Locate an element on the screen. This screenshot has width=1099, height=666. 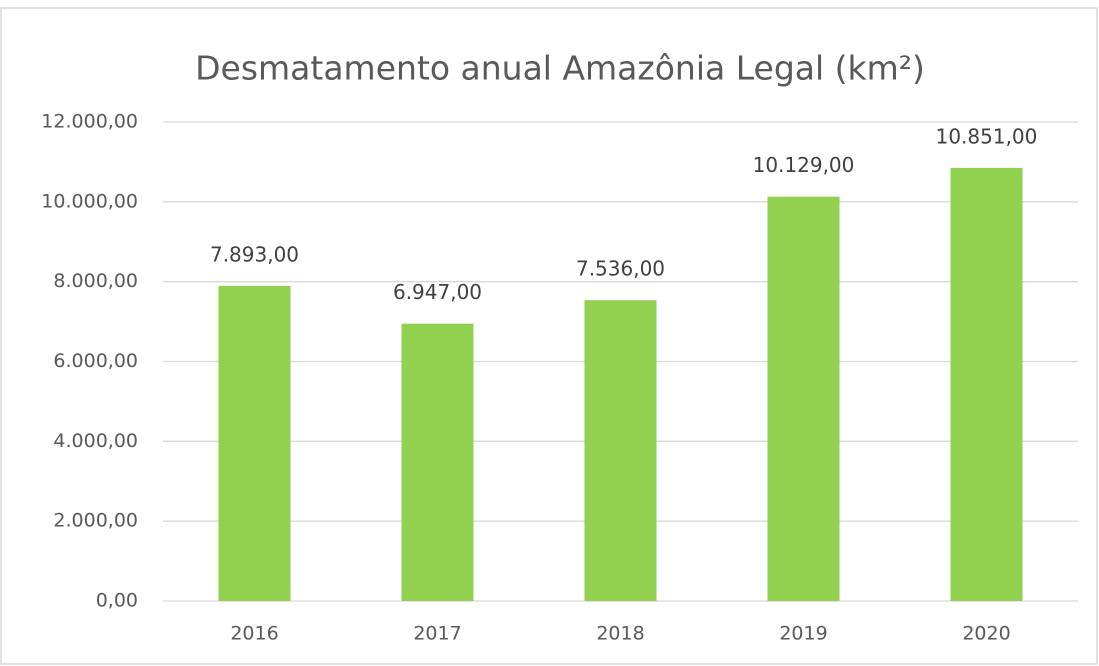
y-tick-label: 4.000,00 is located at coordinates (95, 441).